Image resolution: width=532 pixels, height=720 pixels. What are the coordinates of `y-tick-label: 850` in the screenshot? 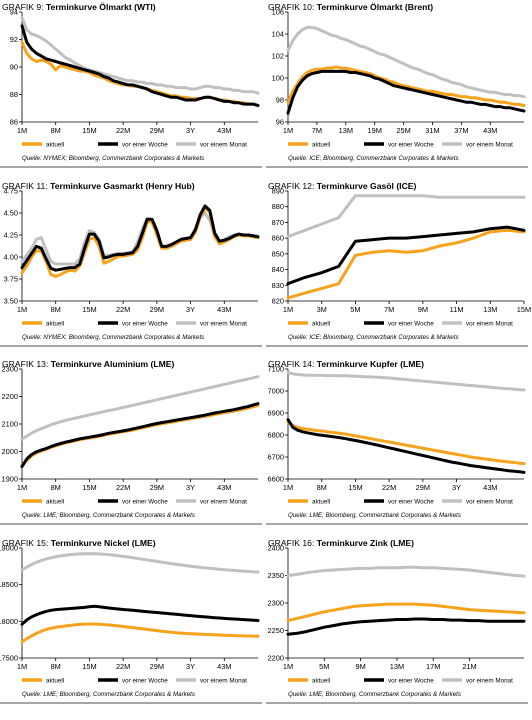 It's located at (278, 253).